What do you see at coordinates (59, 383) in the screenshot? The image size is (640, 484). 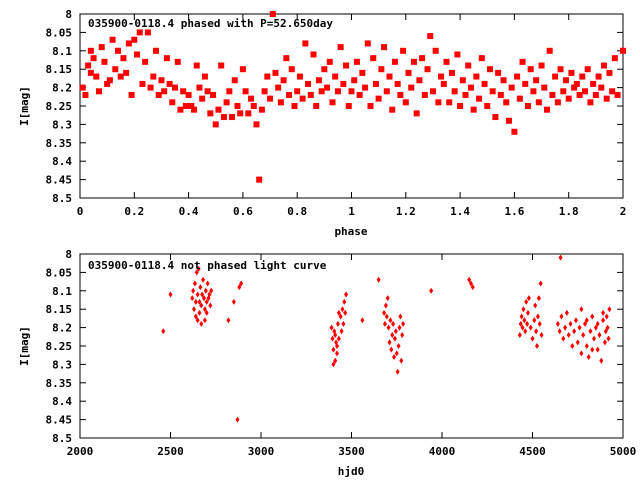 I see `bottom-y-tick-label: 8.35` at bounding box center [59, 383].